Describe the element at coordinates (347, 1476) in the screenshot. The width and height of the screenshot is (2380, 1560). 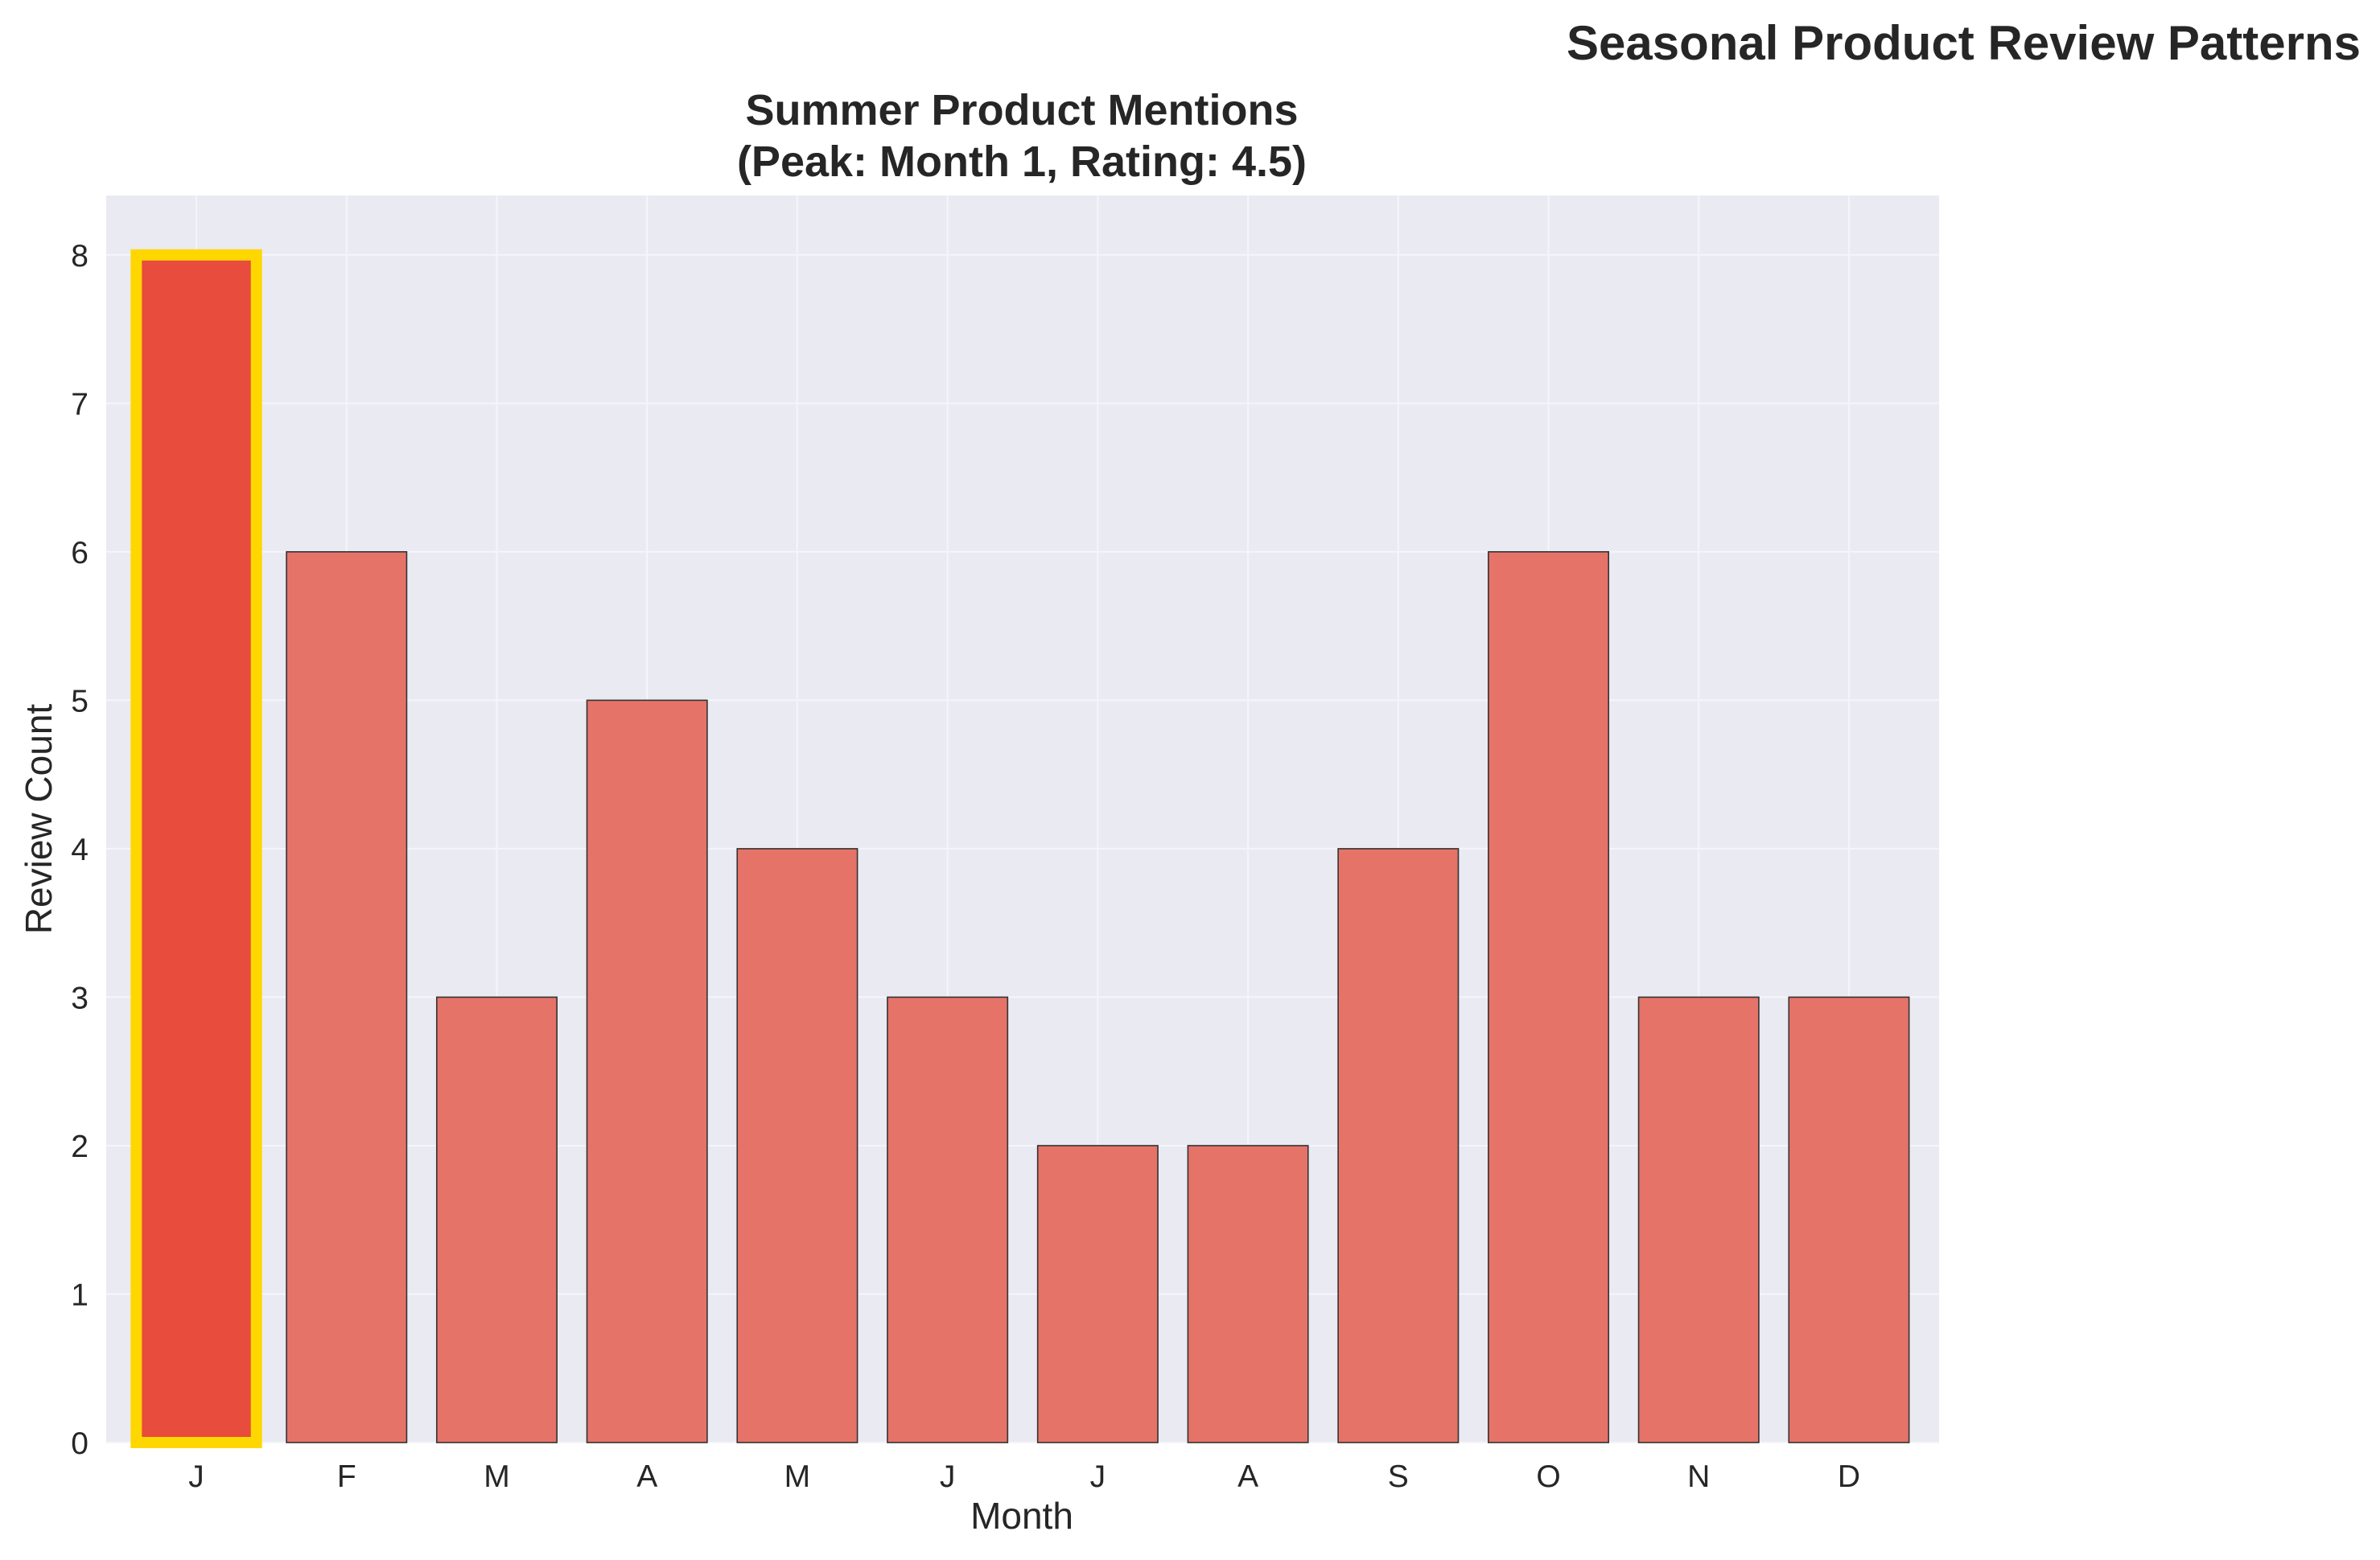
I see `x-tick-label: F` at that location.